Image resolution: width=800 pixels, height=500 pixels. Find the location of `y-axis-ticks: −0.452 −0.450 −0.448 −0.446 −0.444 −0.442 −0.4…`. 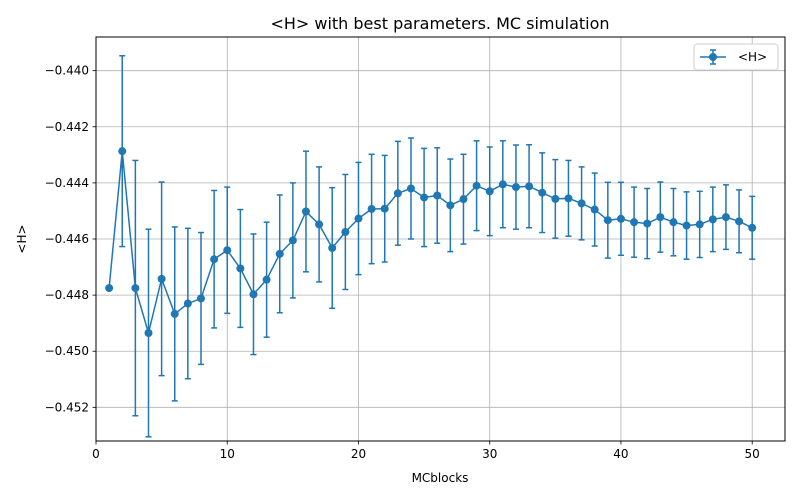

y-axis-ticks: −0.452 −0.450 −0.448 −0.446 −0.444 −0.442 −0.4… is located at coordinates (70, 239).